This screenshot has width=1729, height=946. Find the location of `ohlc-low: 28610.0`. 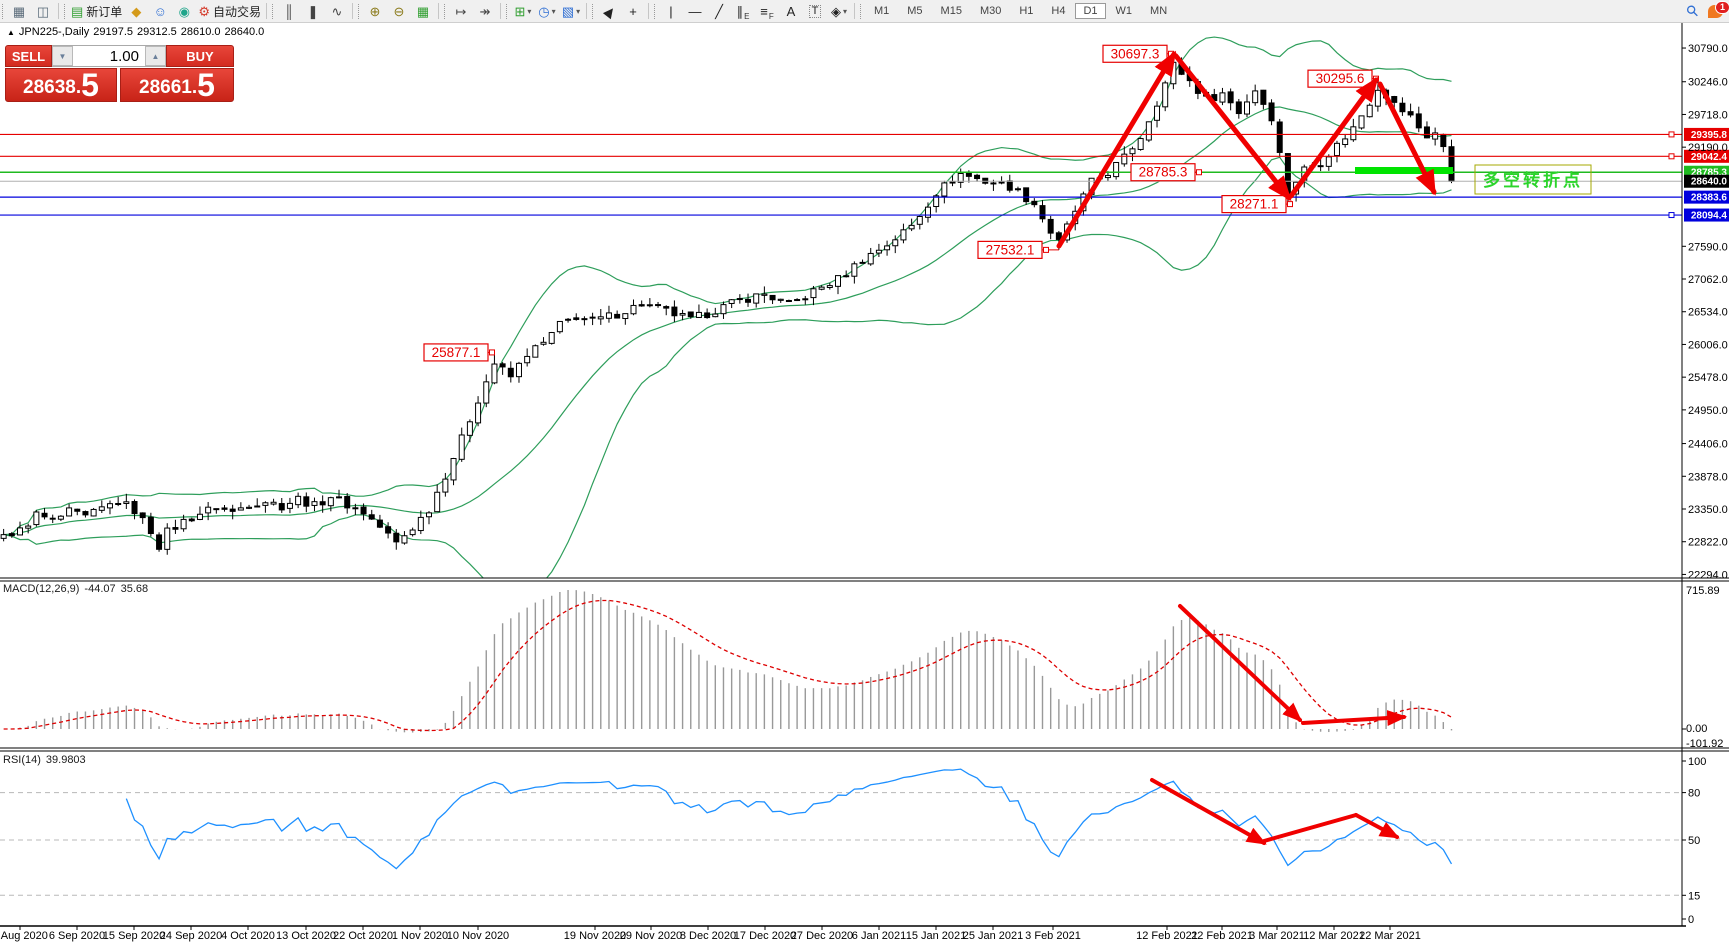

ohlc-low: 28610.0 is located at coordinates (200, 32).